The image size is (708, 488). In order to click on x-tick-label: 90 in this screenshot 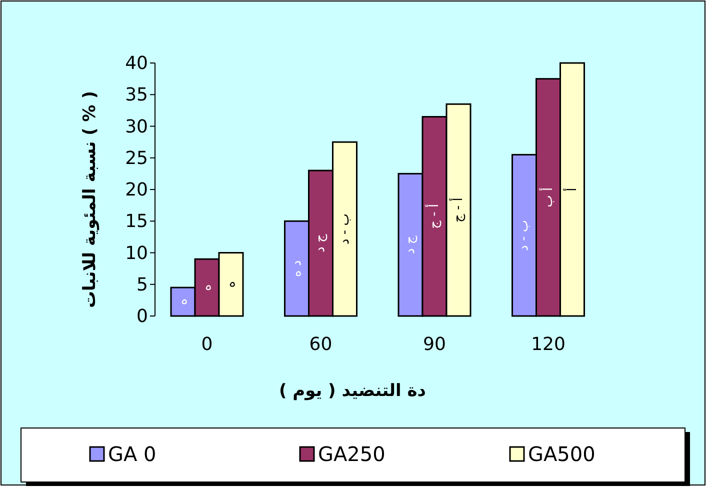, I will do `click(434, 344)`.